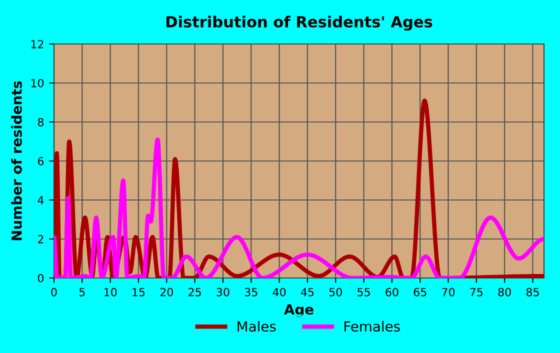  I want to click on x-tick-label: 25, so click(194, 292).